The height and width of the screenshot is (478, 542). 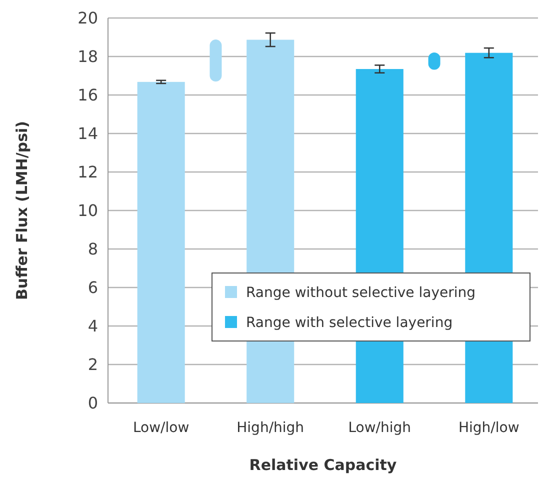 I want to click on y-tick-label: 12, so click(x=88, y=172).